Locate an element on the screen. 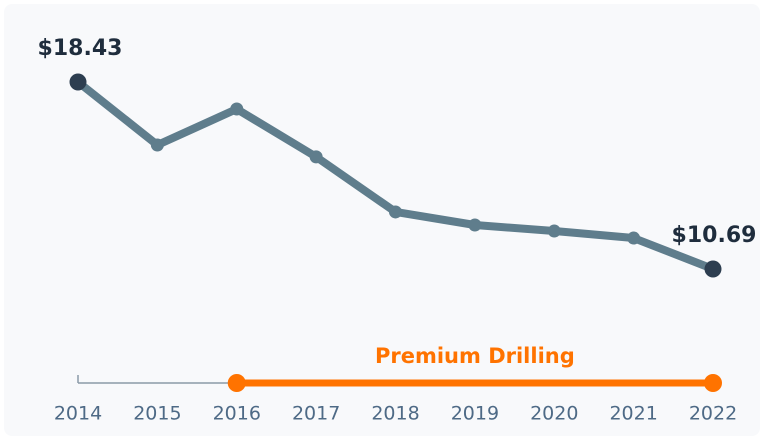 The image size is (764, 440). value-label: $10.69 is located at coordinates (714, 235).